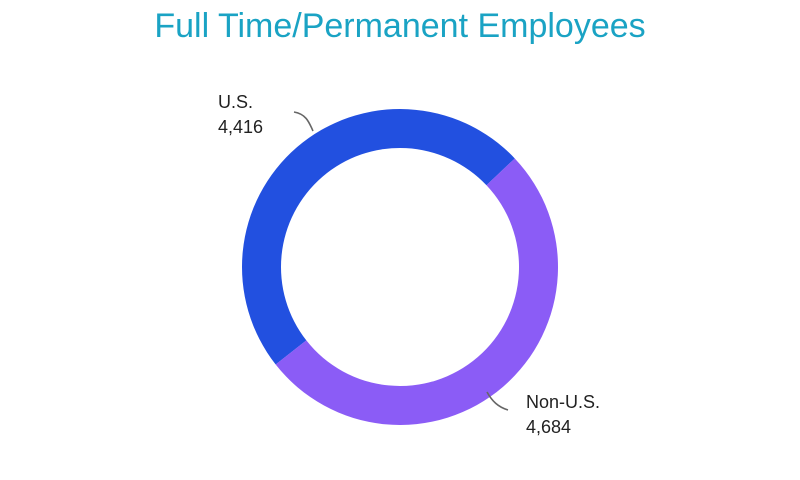 This screenshot has height=480, width=800. What do you see at coordinates (240, 127) in the screenshot?
I see `slice-value-u-s: 4,416` at bounding box center [240, 127].